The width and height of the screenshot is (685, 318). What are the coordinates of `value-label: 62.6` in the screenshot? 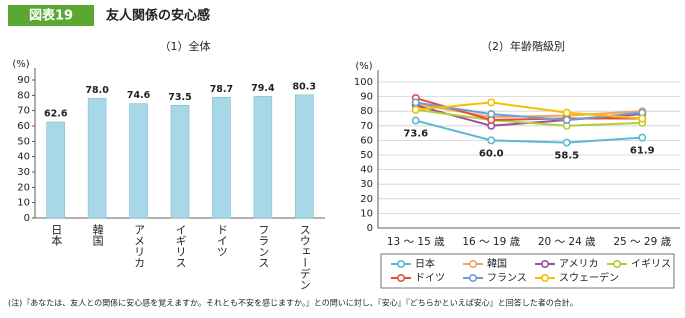 It's located at (56, 114).